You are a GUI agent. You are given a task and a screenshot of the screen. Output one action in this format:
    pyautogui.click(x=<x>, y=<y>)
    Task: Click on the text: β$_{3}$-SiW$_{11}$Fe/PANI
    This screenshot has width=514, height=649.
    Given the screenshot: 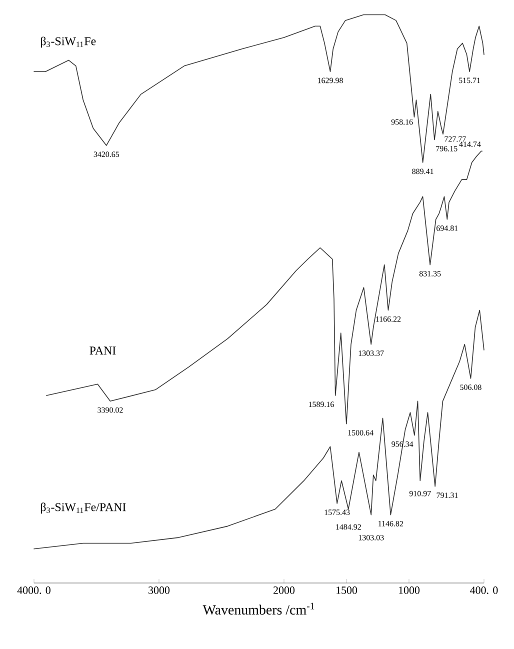 What is the action you would take?
    pyautogui.click(x=83, y=508)
    